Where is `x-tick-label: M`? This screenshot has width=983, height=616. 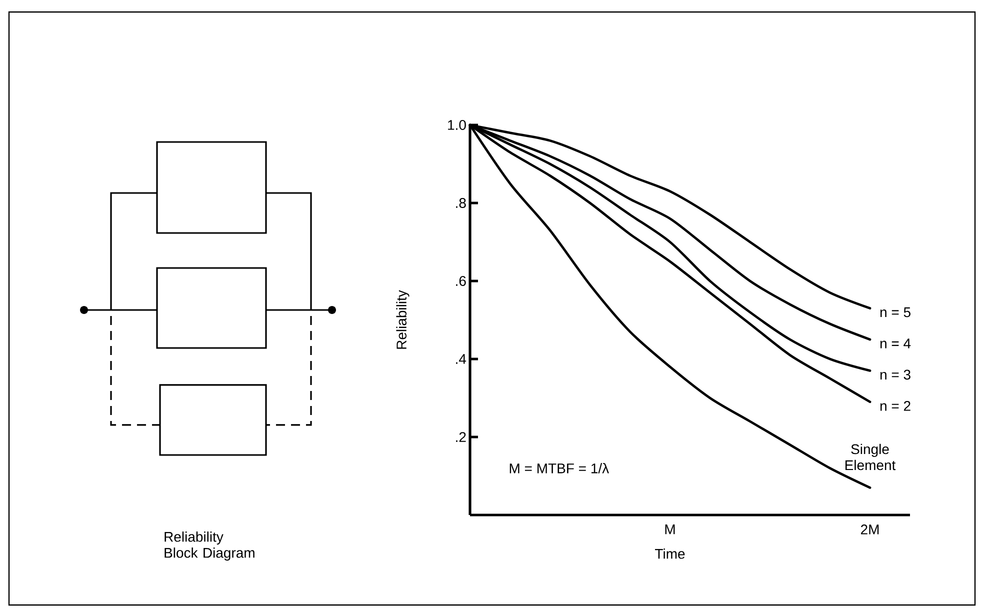
x-tick-label: M is located at coordinates (670, 529).